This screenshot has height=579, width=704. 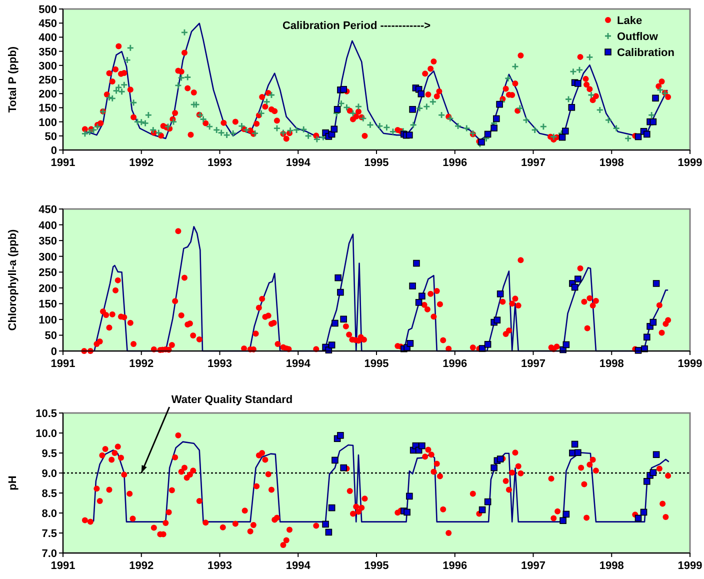 I want to click on y-tick-label: 10.0, so click(x=46, y=434).